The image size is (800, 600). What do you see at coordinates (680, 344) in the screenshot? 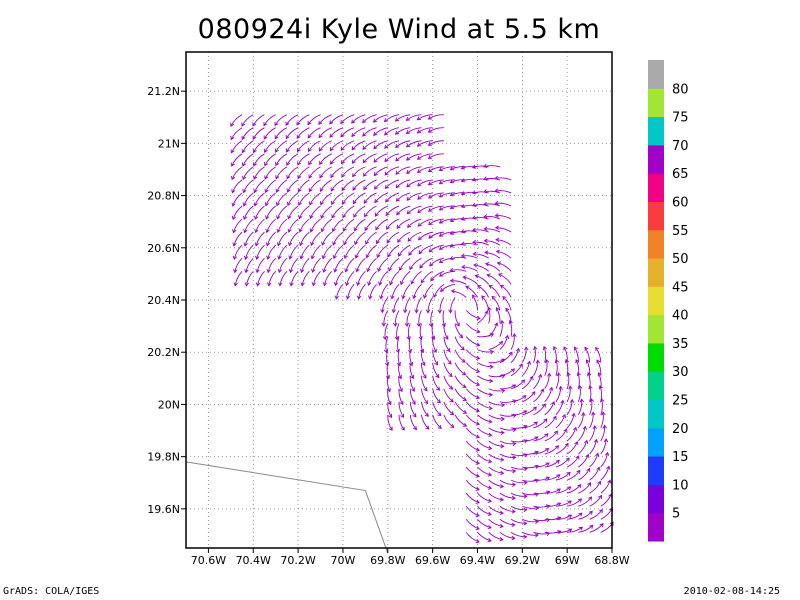
I see `colorbar-label: 35` at bounding box center [680, 344].